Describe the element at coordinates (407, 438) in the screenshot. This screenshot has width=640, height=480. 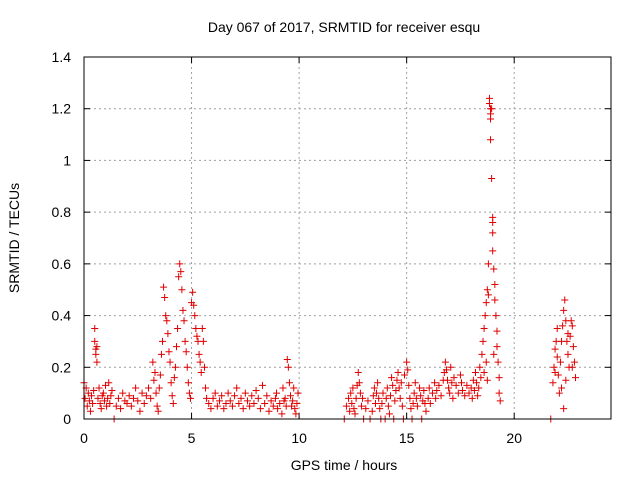
I see `x-tick-label: 15` at that location.